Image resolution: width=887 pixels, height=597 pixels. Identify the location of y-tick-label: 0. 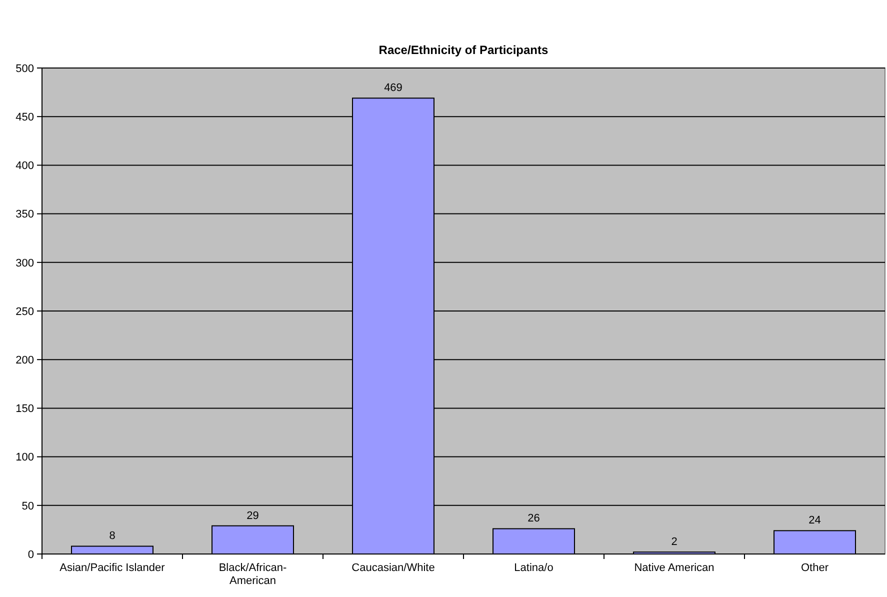
(31, 554).